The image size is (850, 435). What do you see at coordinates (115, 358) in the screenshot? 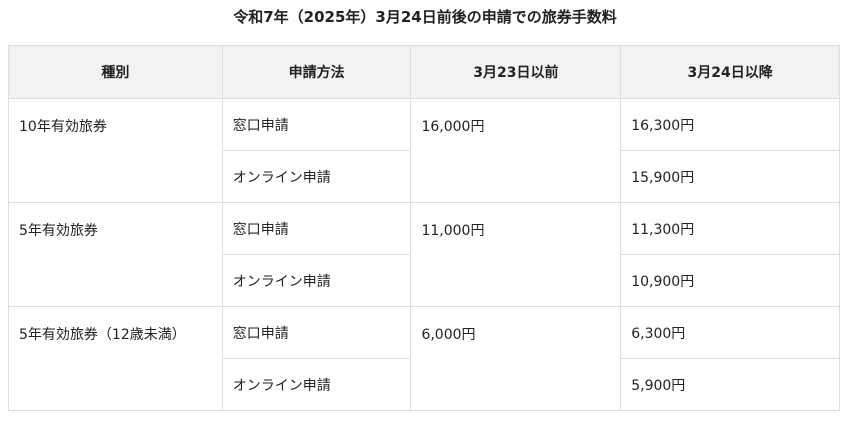
I see `passport-type: 5年有効旅券（12歳未満）` at bounding box center [115, 358].